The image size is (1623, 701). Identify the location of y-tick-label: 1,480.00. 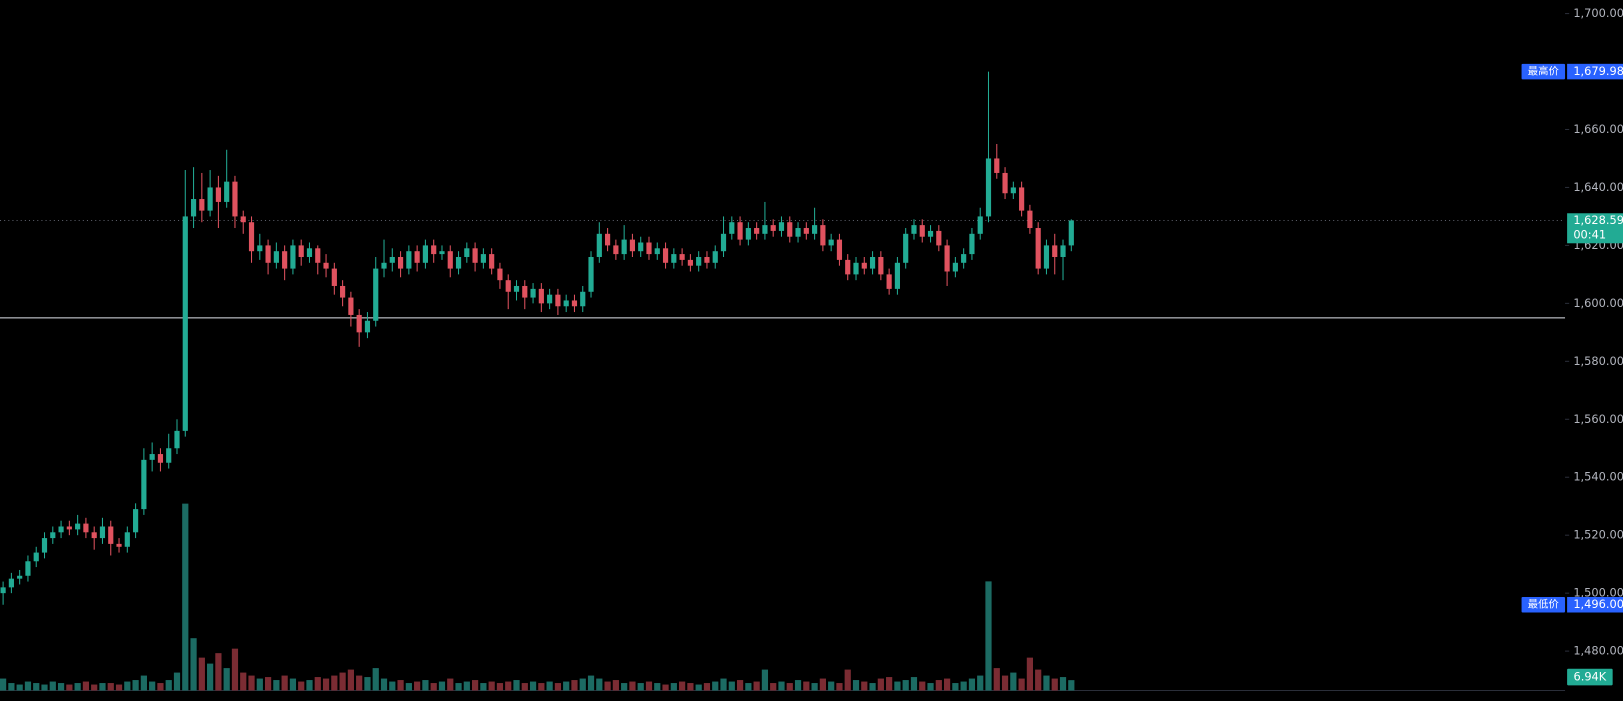
(1598, 651).